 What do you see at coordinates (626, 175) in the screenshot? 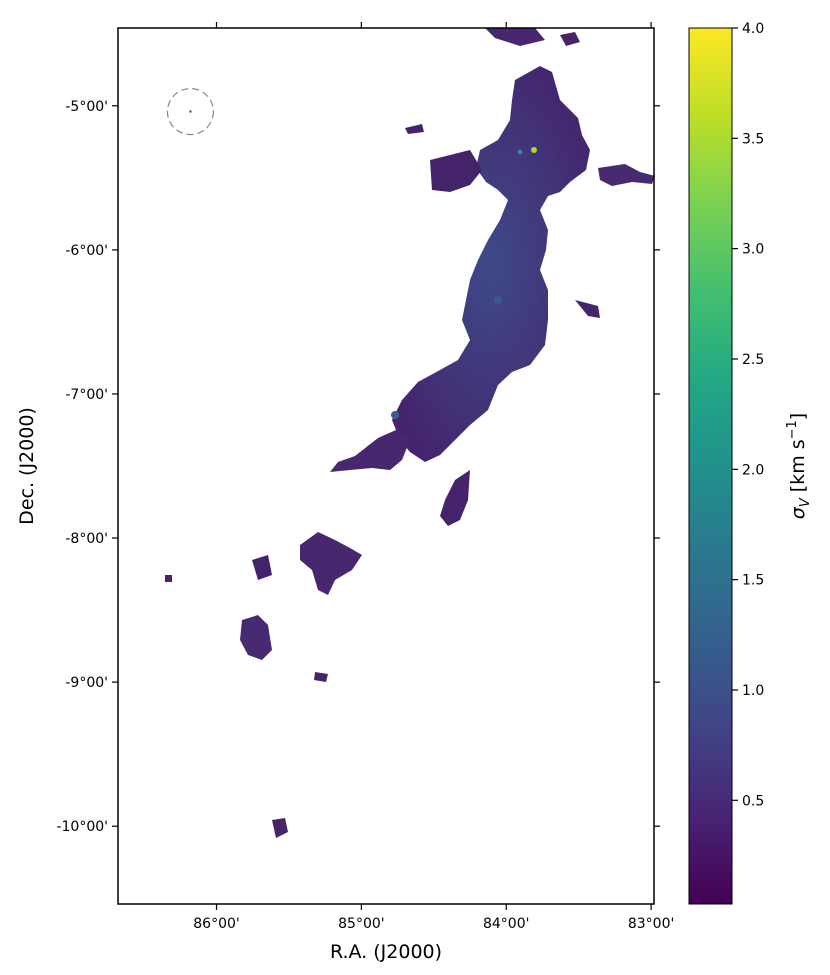
I see `emission-region-east-arm` at bounding box center [626, 175].